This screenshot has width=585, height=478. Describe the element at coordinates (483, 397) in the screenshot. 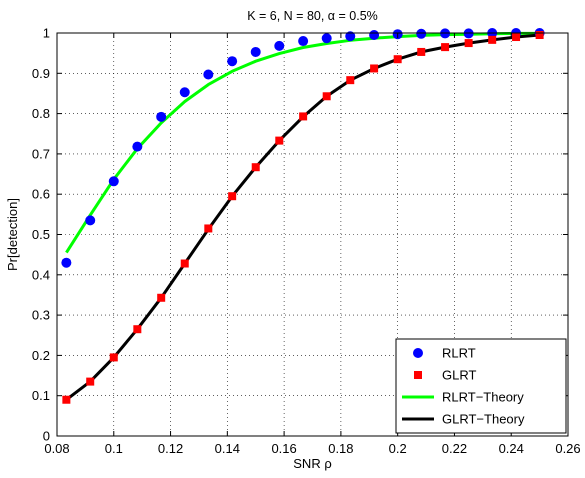

I see `legend-label-rlrt-theory: RLRT−Theory` at that location.